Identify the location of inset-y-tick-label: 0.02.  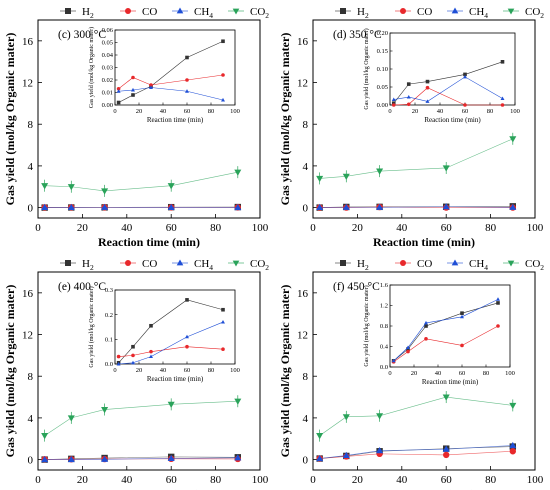
(107, 80).